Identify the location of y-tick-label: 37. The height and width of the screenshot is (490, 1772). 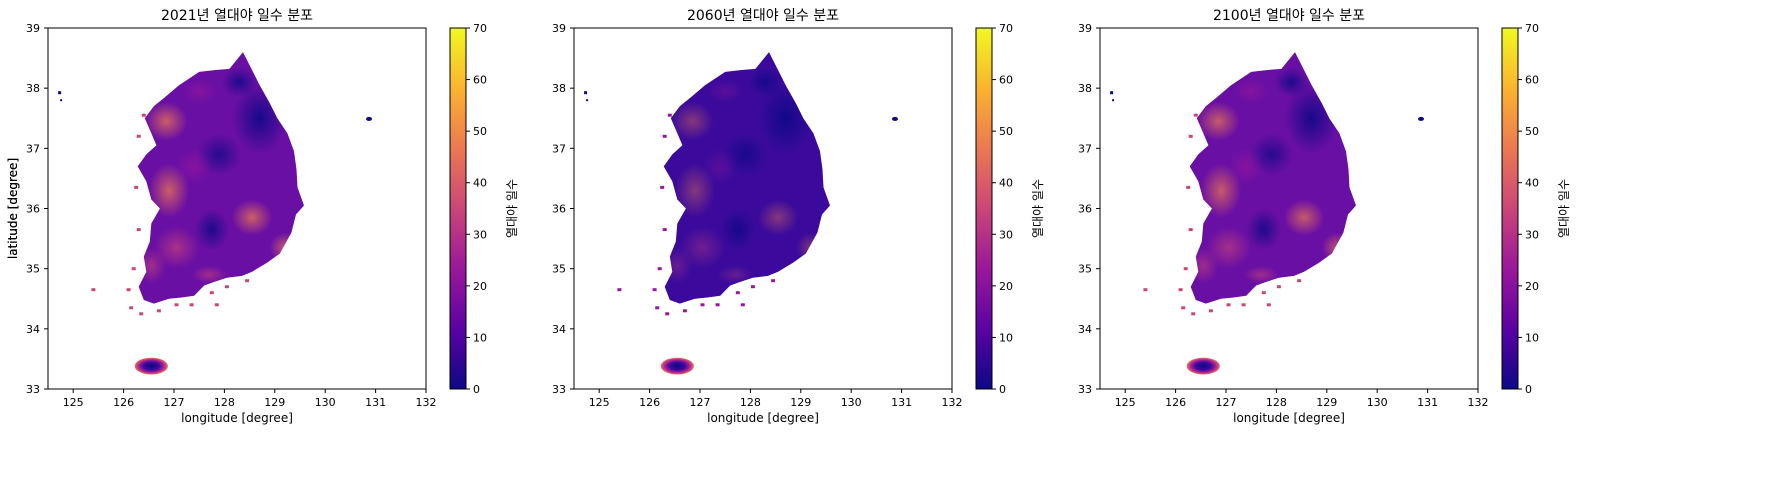
(33, 148).